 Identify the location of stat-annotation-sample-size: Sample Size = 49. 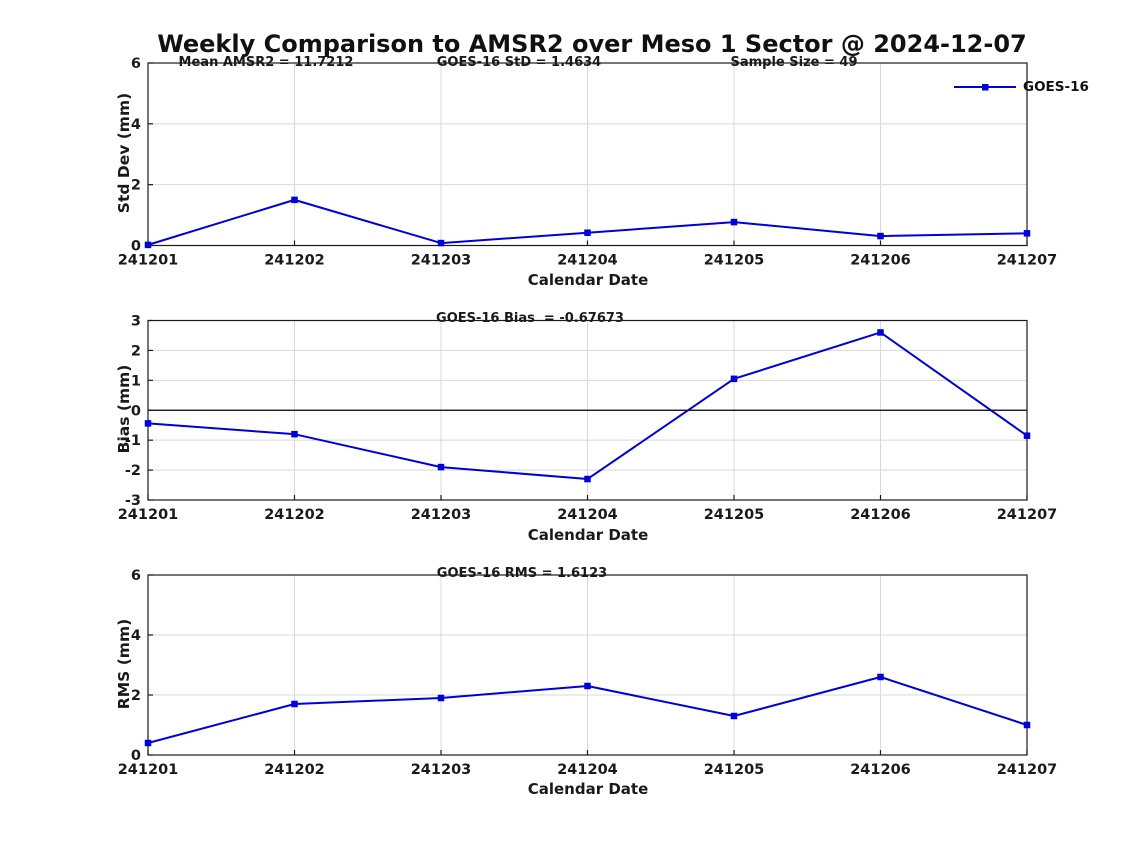
(794, 62).